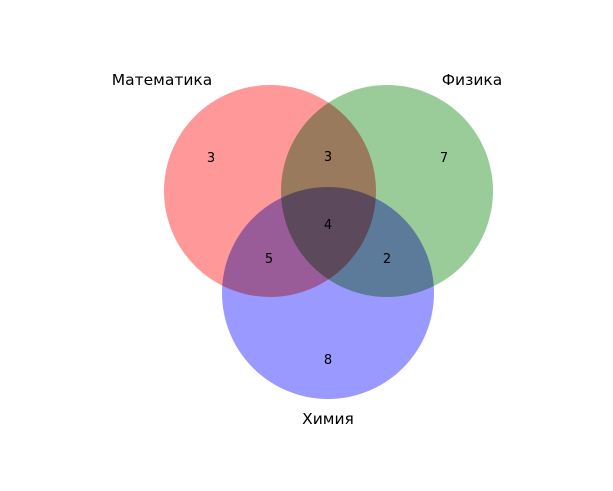 This screenshot has width=613, height=491. What do you see at coordinates (328, 225) in the screenshot?
I see `count-all-three: 4` at bounding box center [328, 225].